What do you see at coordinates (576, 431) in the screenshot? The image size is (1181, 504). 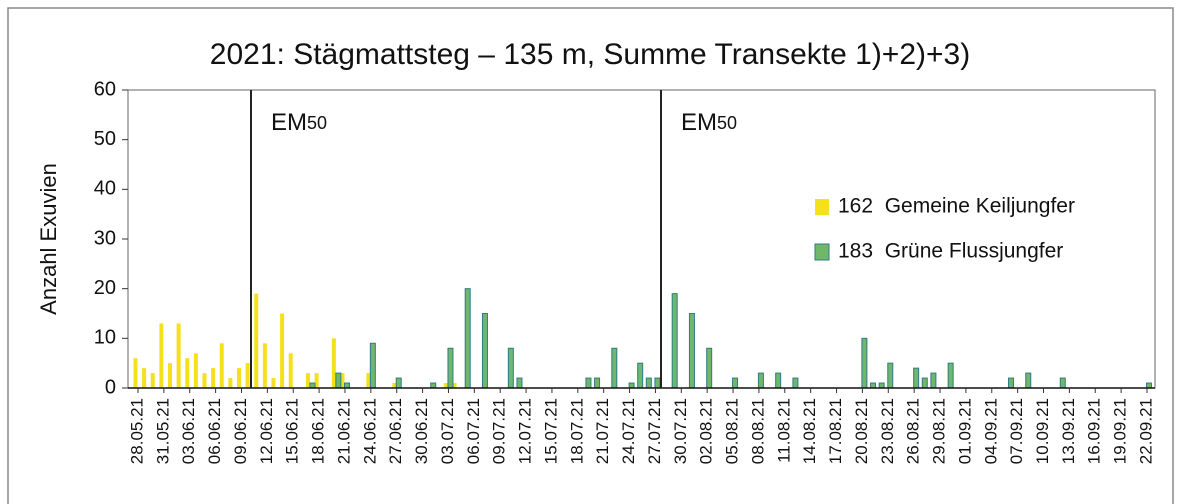 I see `x-tick-label: 18.07.21` at bounding box center [576, 431].